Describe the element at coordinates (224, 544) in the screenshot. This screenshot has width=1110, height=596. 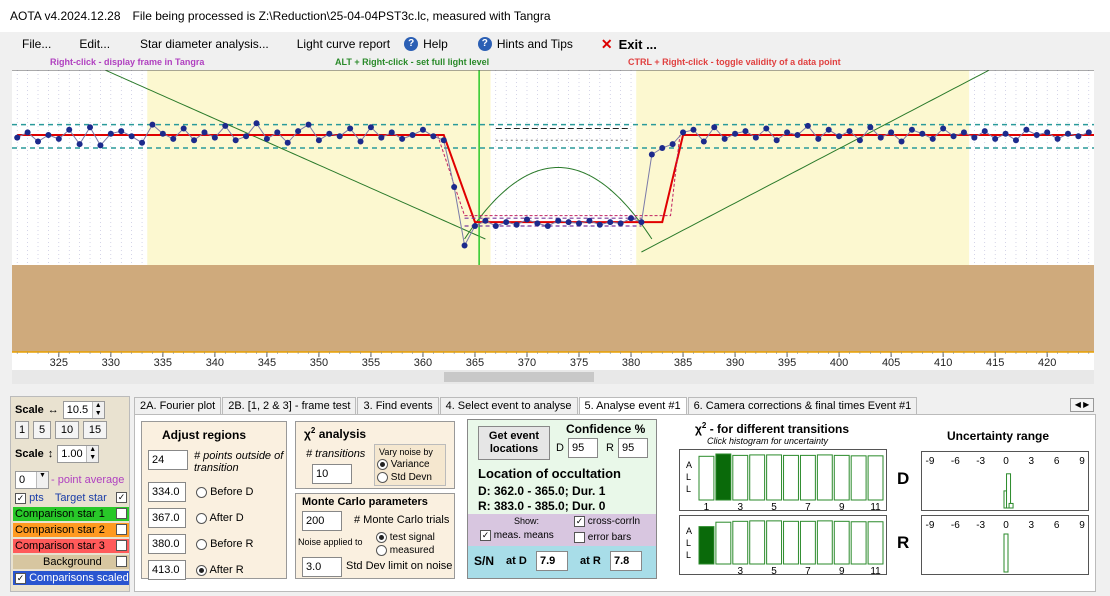
I see `before-r-option: Before R` at that location.